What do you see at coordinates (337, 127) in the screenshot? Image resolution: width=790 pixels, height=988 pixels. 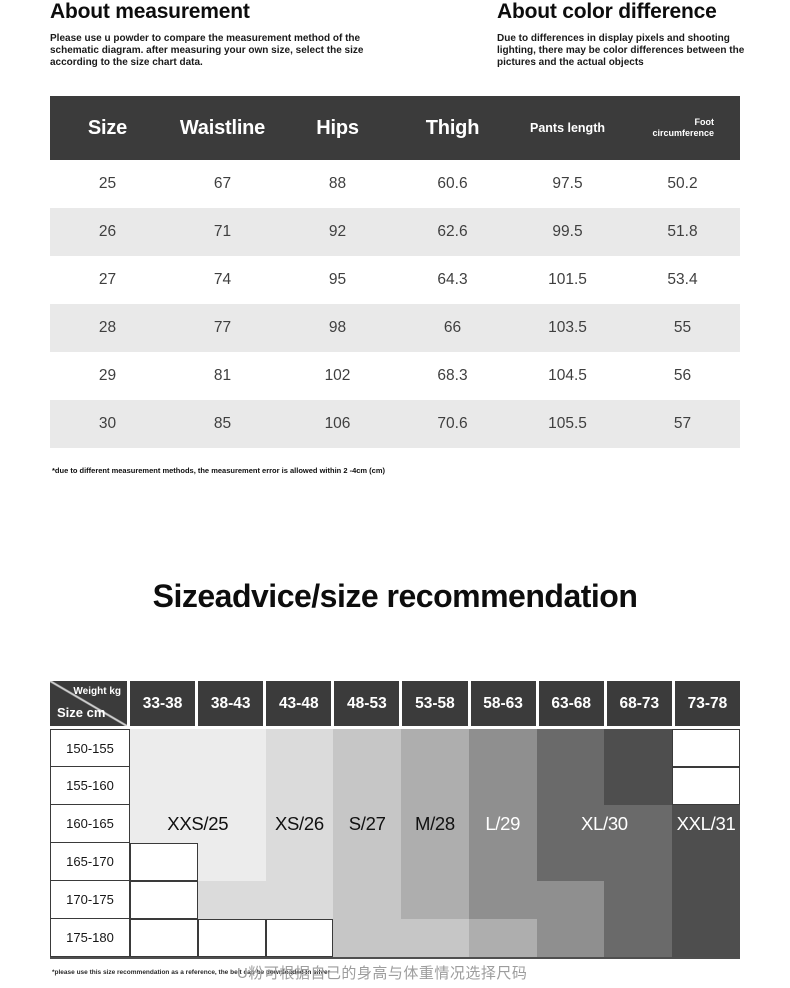 I see `measurement-column-header: Hips` at bounding box center [337, 127].